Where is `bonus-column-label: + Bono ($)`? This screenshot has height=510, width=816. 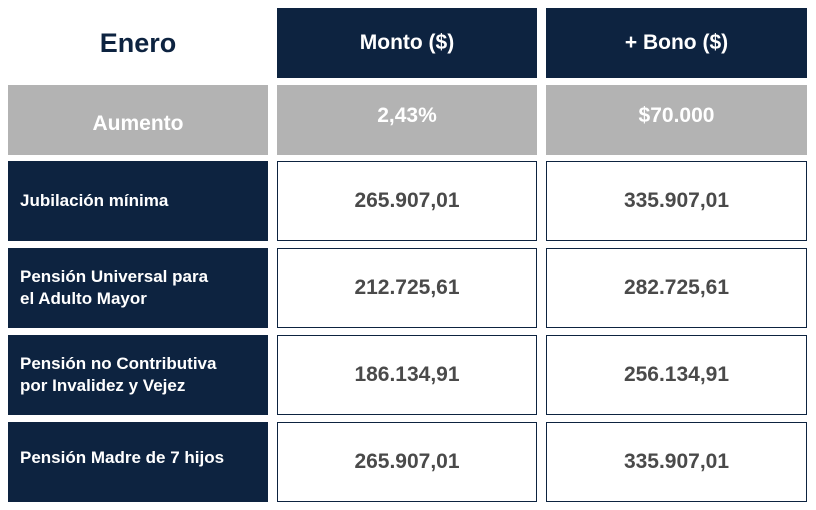 bonus-column-label: + Bono ($) is located at coordinates (676, 42).